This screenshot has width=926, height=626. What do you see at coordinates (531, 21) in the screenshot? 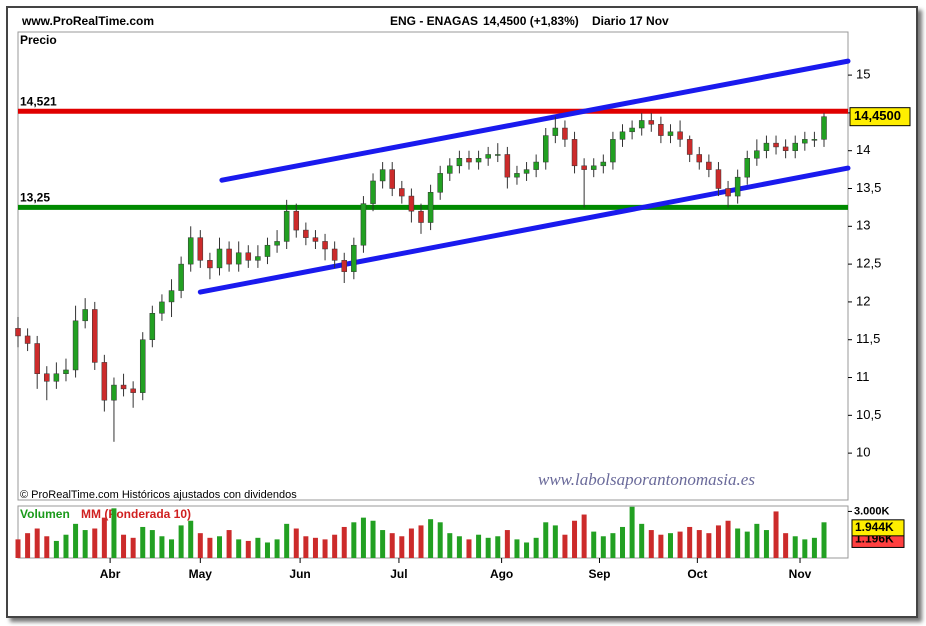
I see `quote: 14,4500 (+1,83%)` at bounding box center [531, 21].